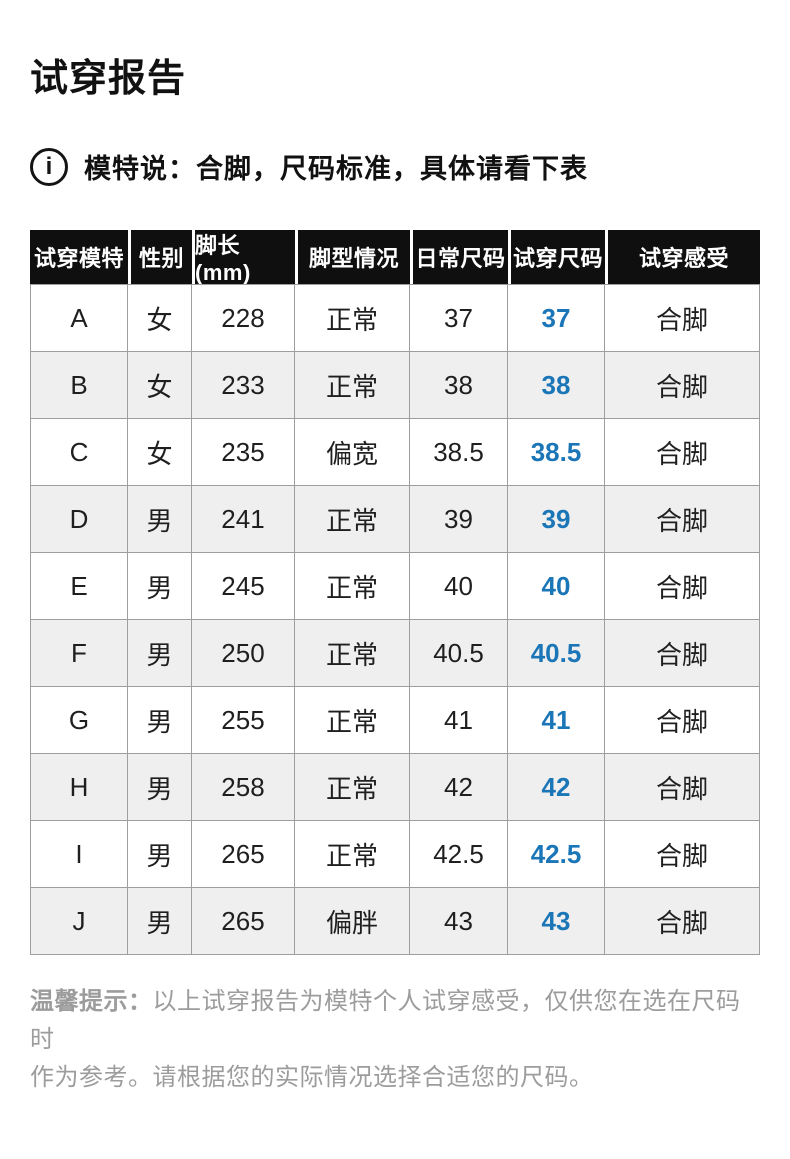 This screenshot has width=790, height=1159. I want to click on cell-foot-length: 255, so click(243, 719).